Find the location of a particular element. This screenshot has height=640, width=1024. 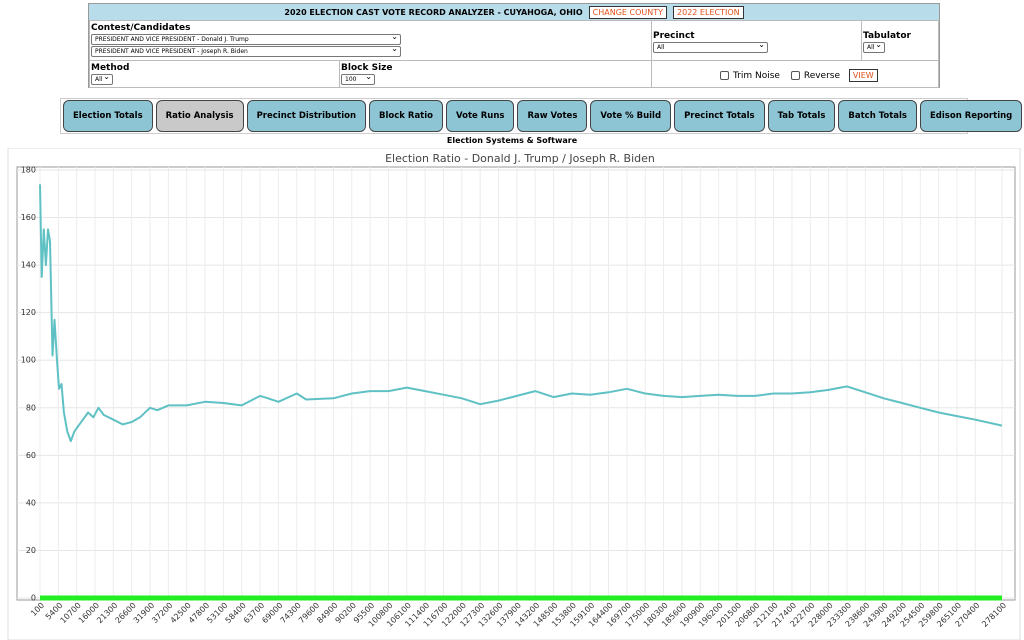

tabulator-cell: Tabulator All is located at coordinates (900, 40).